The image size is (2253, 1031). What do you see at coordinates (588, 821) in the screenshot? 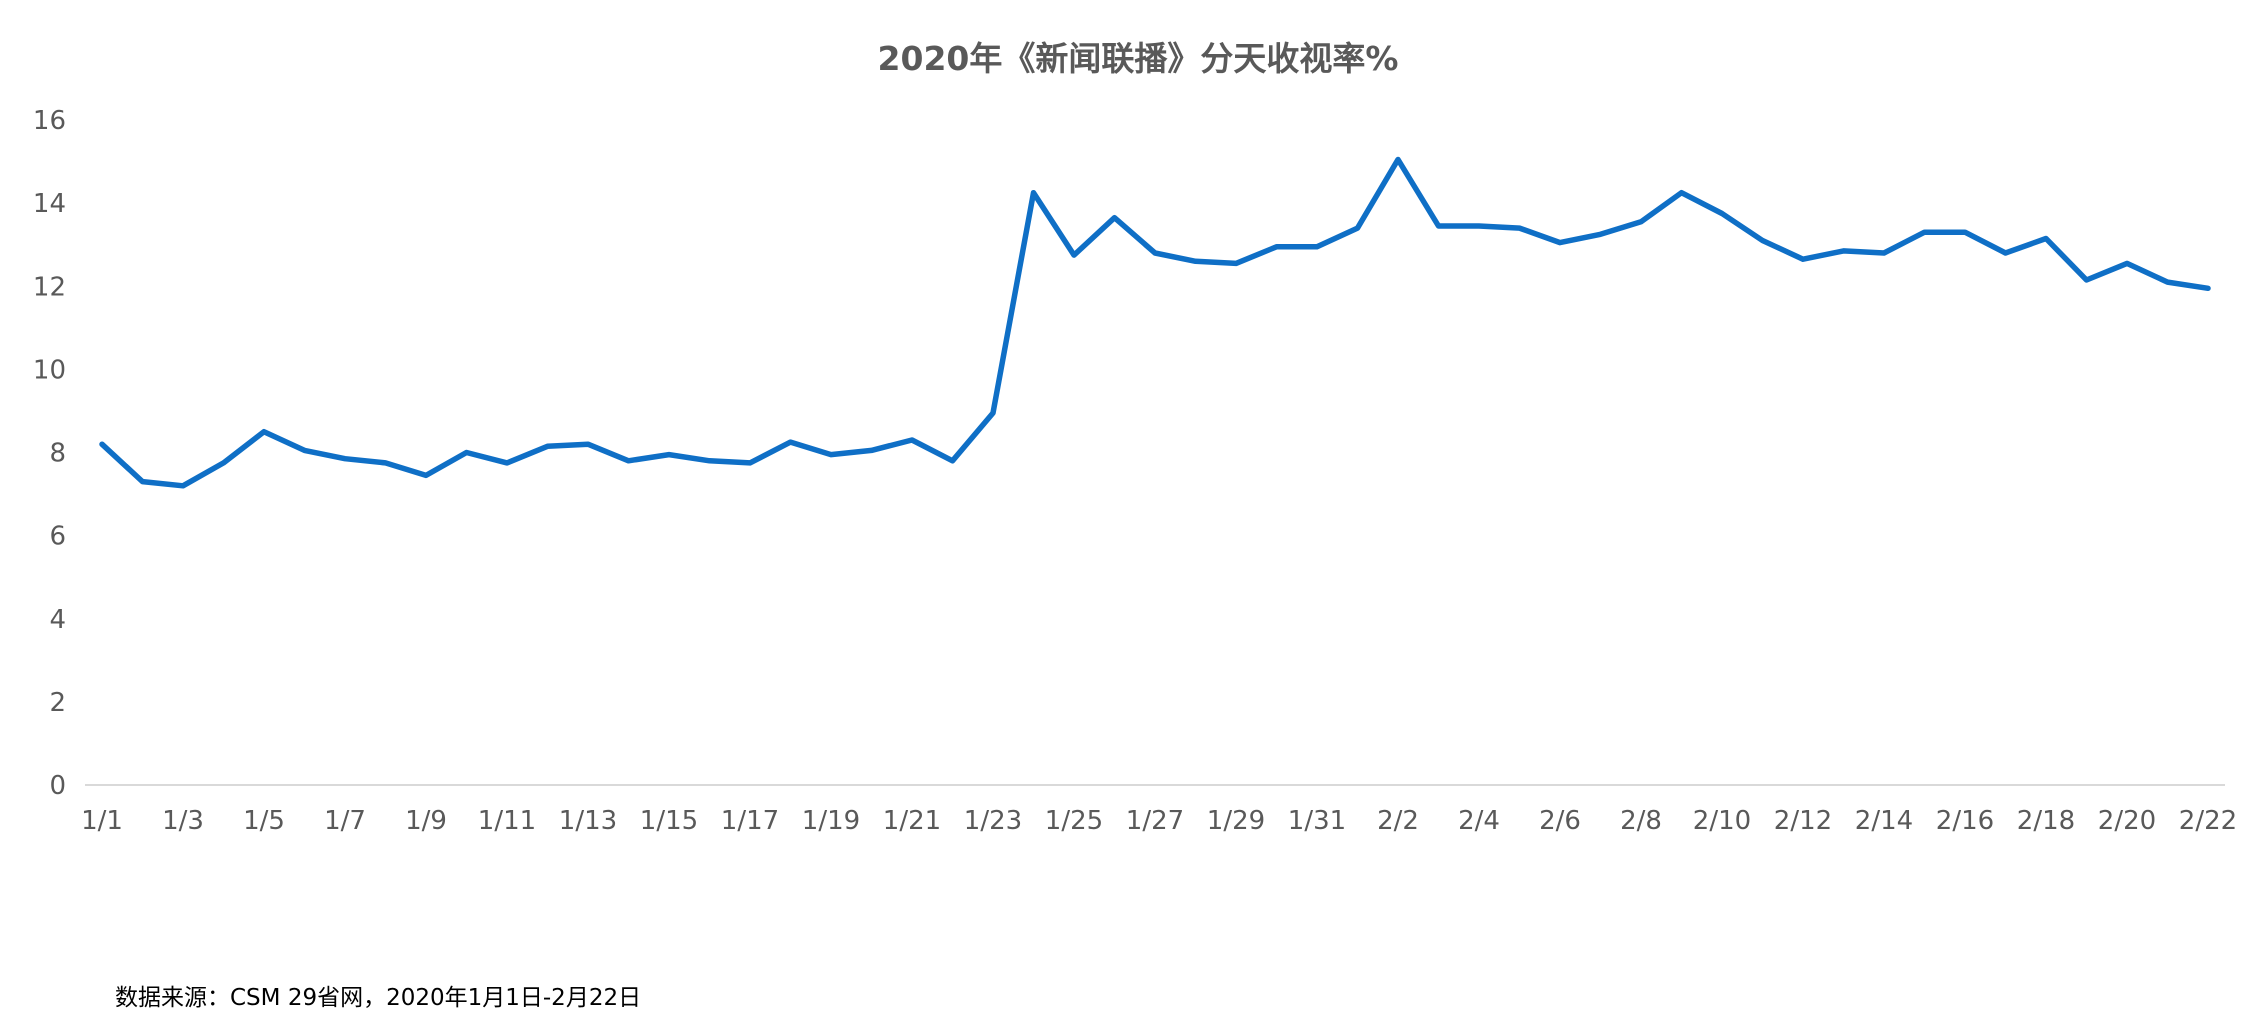
I see `x-tick-label: 1/13` at bounding box center [588, 821].